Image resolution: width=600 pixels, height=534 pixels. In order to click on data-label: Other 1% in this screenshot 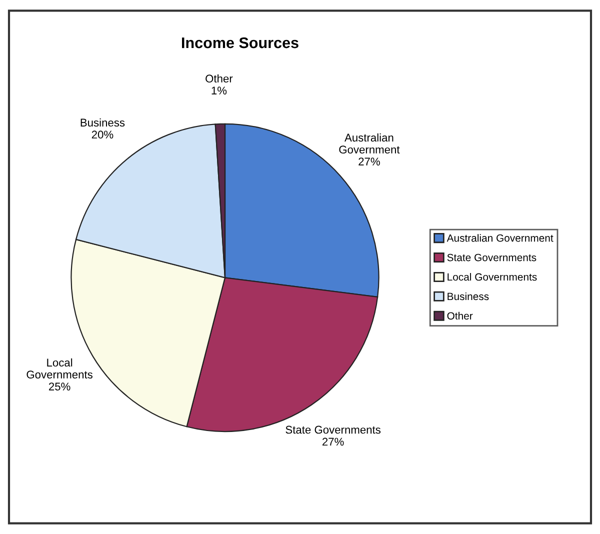, I will do `click(219, 84)`.